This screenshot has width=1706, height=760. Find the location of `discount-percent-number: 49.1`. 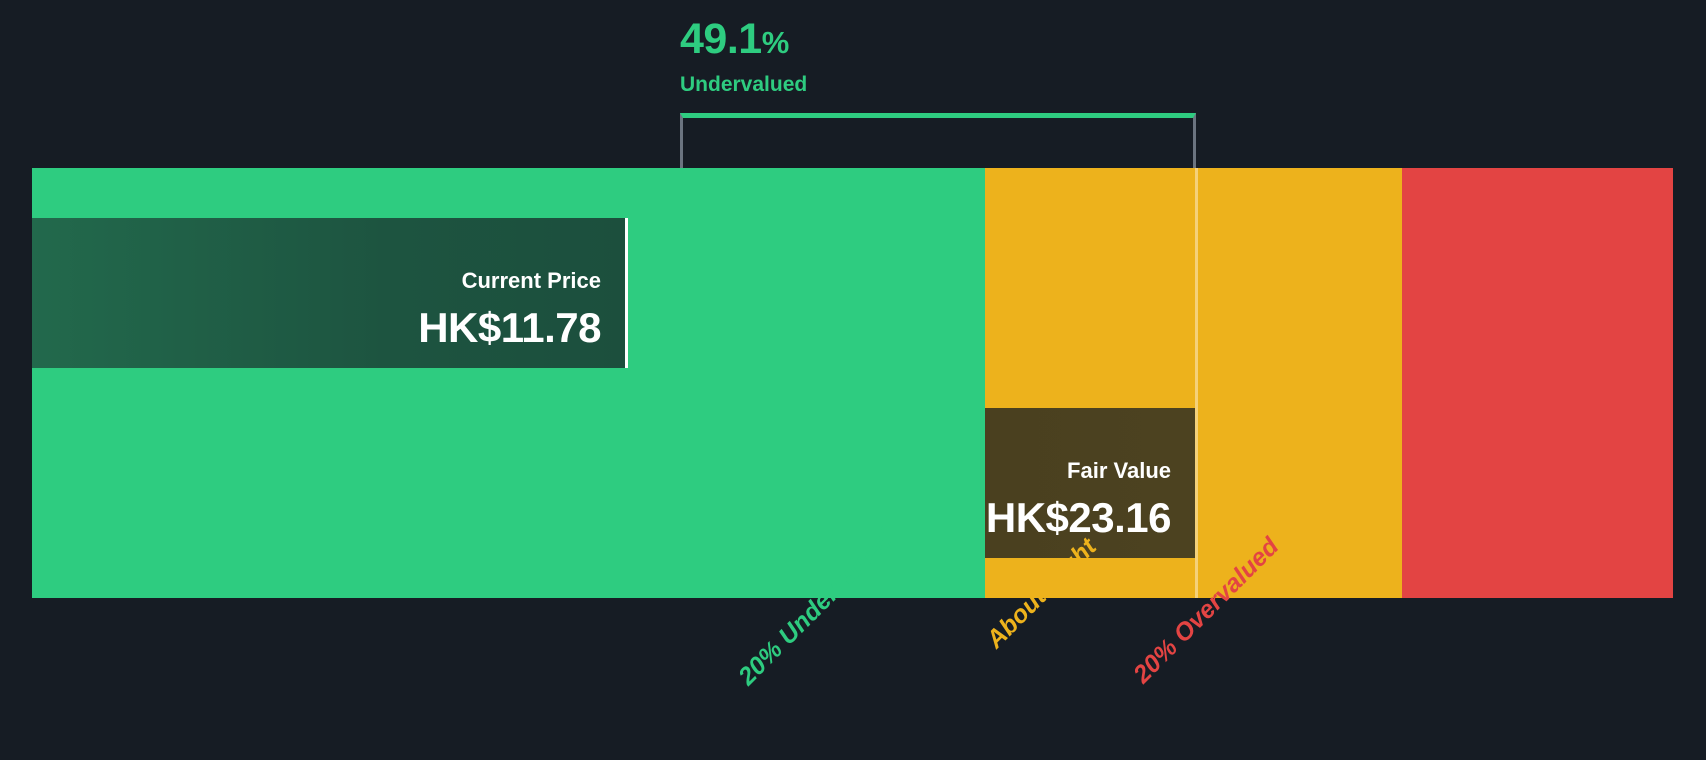

discount-percent-number: 49.1 is located at coordinates (721, 39).